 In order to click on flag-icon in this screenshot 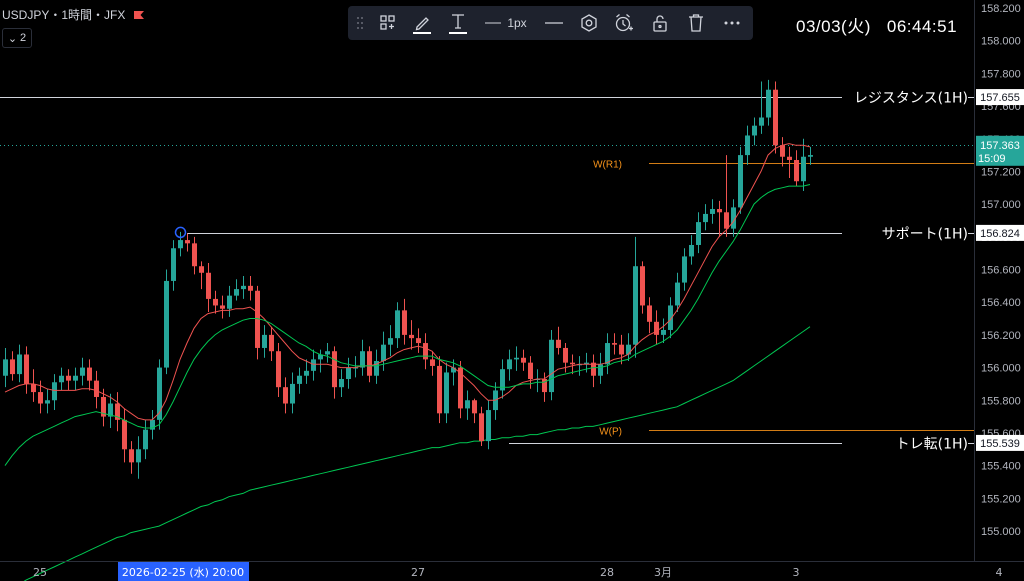, I will do `click(139, 15)`.